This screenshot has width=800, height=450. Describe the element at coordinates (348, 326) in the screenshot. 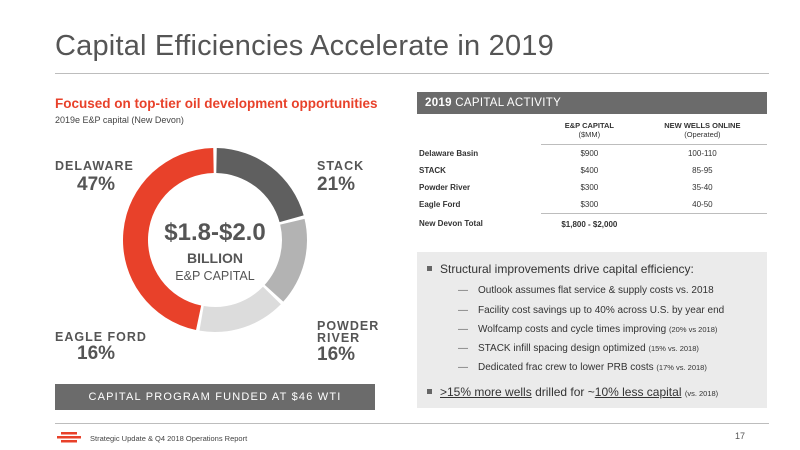

I see `powder-river-label-line1: POWDER` at that location.